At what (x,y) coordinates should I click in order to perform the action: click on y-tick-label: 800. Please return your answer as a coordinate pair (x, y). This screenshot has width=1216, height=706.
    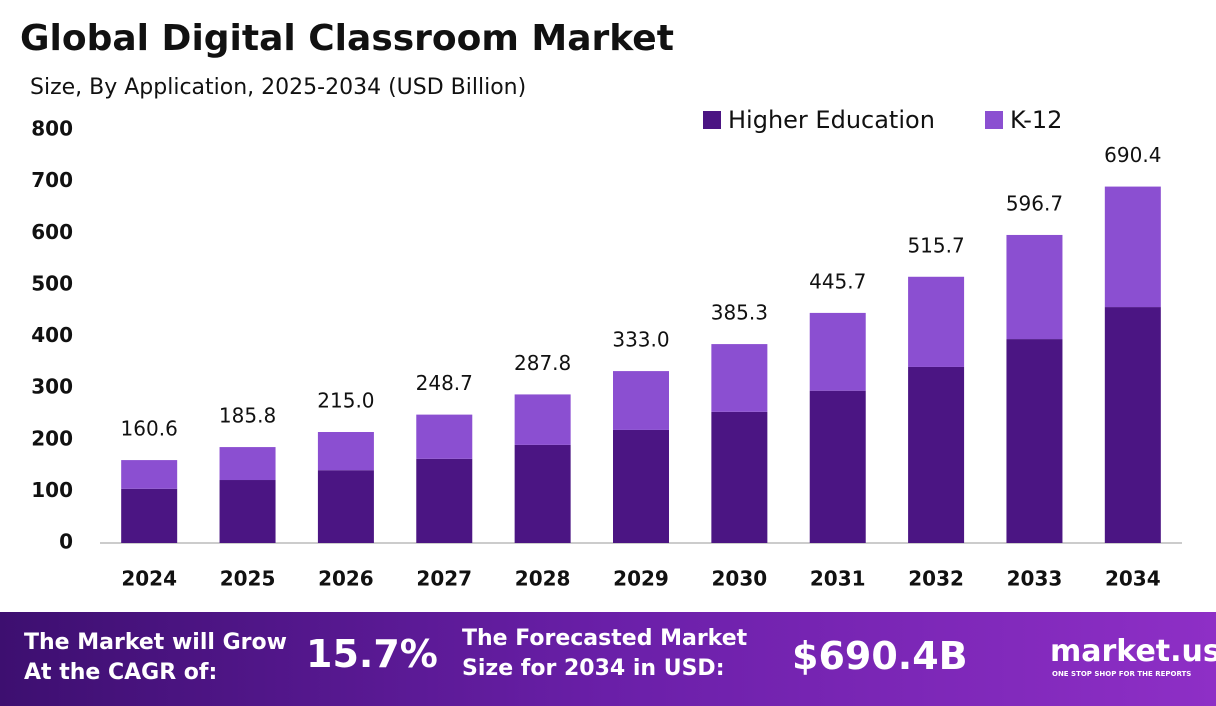
    Looking at the image, I should click on (52, 129).